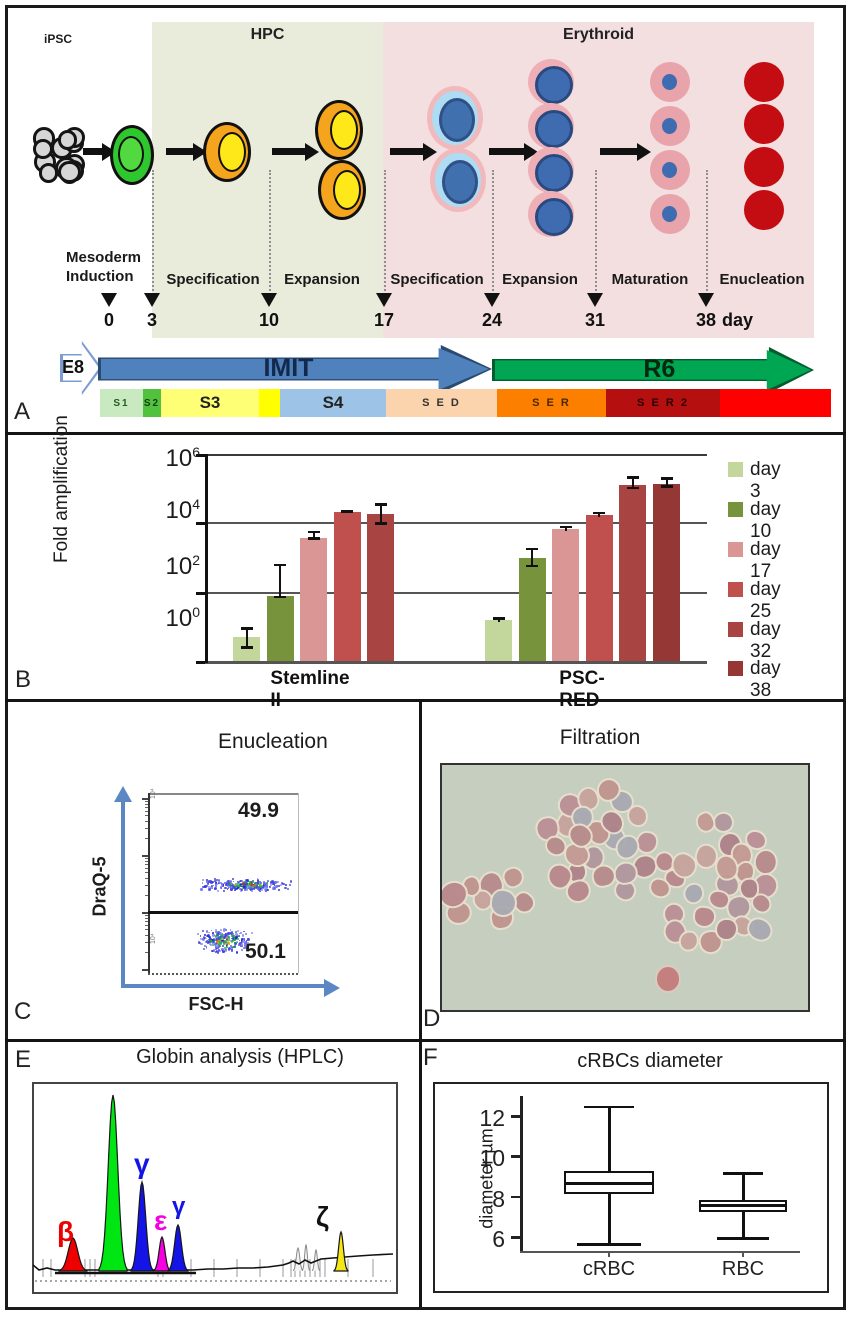  Describe the element at coordinates (668, 979) in the screenshot. I see `lone-cell` at that location.